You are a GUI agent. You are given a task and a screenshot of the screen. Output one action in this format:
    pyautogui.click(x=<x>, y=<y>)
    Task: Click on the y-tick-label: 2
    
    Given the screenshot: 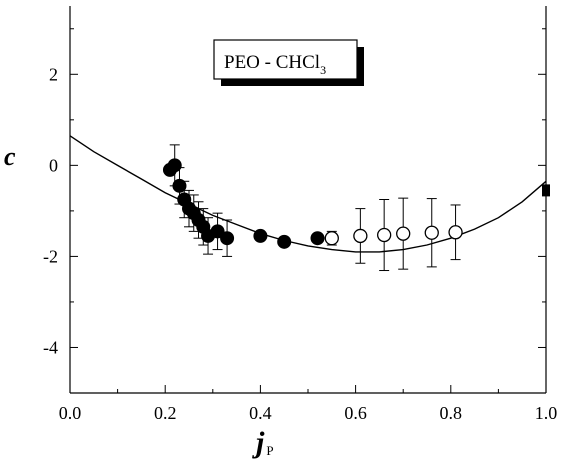 What is the action you would take?
    pyautogui.click(x=53, y=74)
    